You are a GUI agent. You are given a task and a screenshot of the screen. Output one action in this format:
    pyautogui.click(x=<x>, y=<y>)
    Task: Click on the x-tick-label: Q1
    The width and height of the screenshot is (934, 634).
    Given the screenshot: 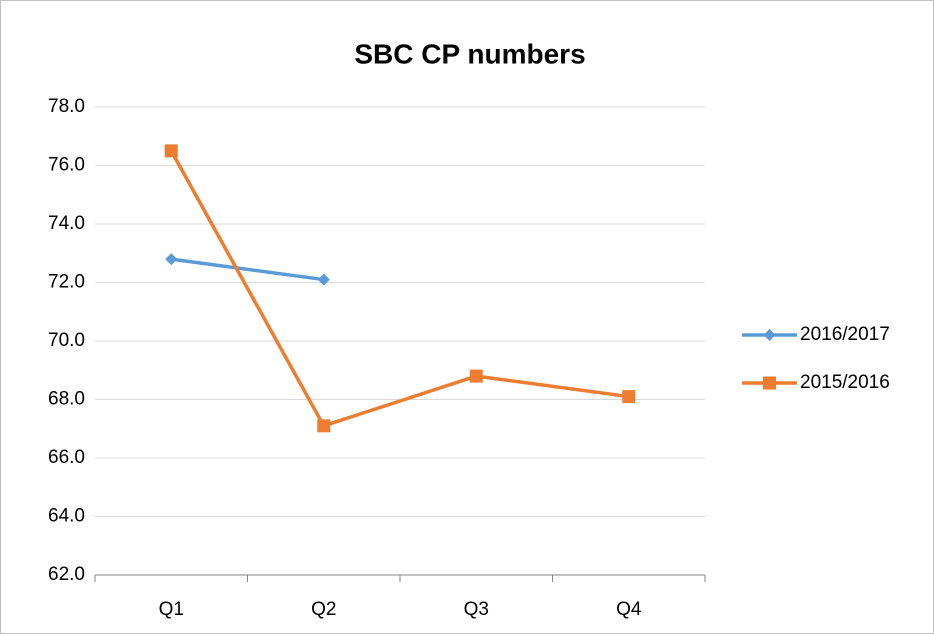 What is the action you would take?
    pyautogui.click(x=171, y=609)
    